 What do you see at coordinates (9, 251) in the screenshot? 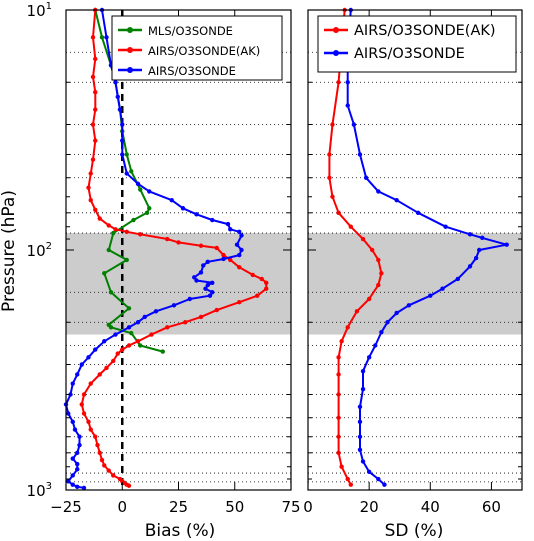
I see `y-axis-label: Pressure (hPa)` at bounding box center [9, 251].